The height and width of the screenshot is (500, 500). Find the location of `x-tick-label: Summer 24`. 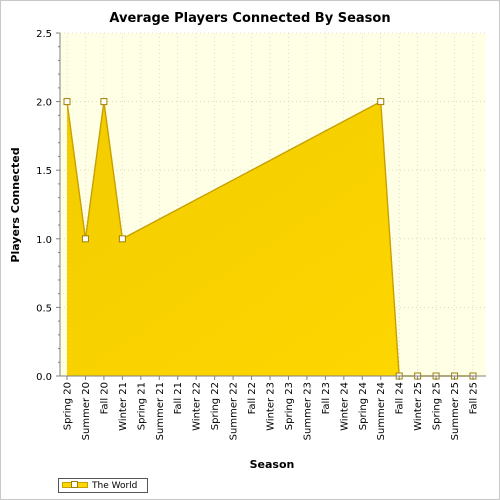

x-tick-label: Summer 24 is located at coordinates (381, 411).